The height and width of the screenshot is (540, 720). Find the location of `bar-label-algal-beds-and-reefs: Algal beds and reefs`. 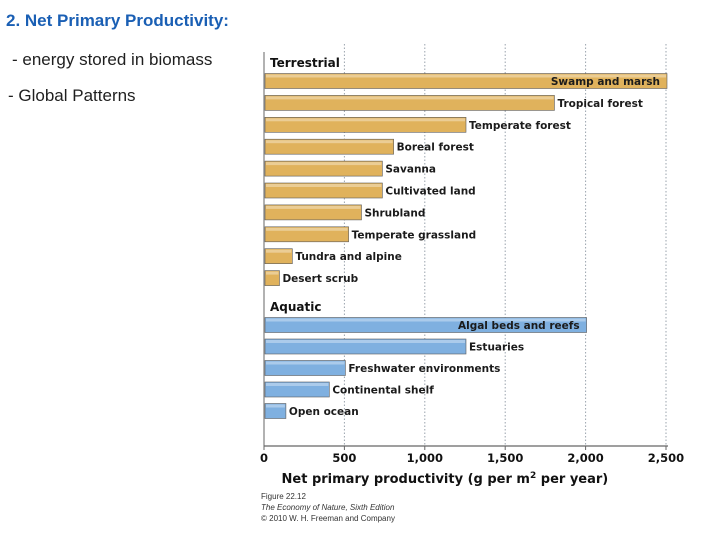

bar-label-algal-beds-and-reefs: Algal beds and reefs is located at coordinates (519, 326).